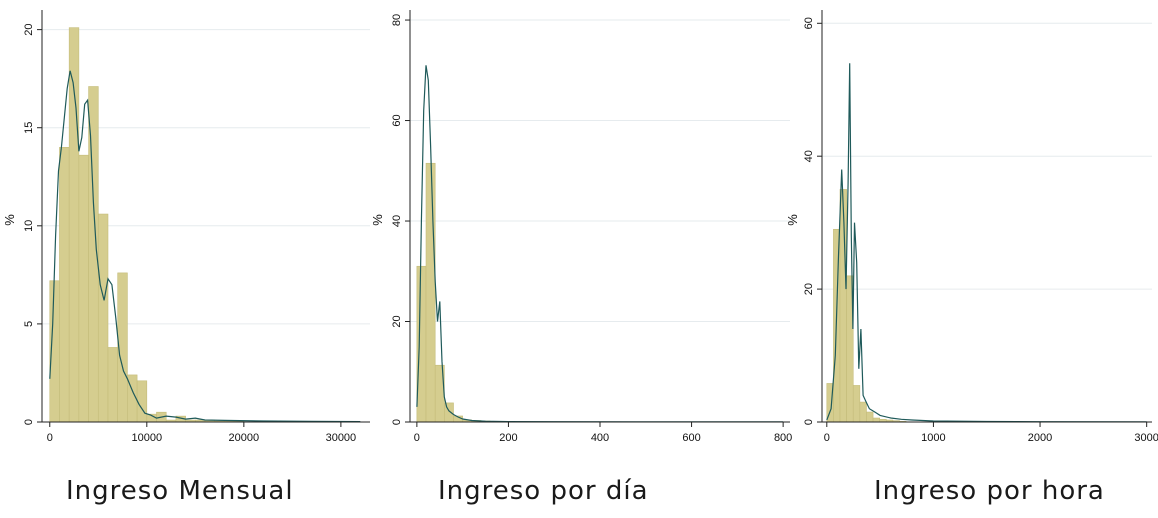  What do you see at coordinates (783, 438) in the screenshot?
I see `x-tick-label: 800` at bounding box center [783, 438].